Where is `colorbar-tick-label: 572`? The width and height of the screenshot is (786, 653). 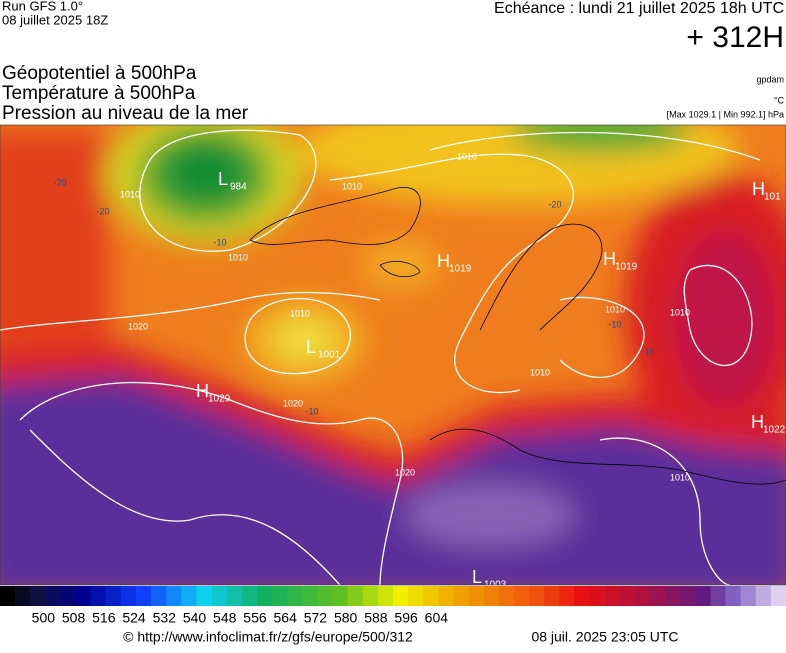 colorbar-tick-label: 572 is located at coordinates (316, 618).